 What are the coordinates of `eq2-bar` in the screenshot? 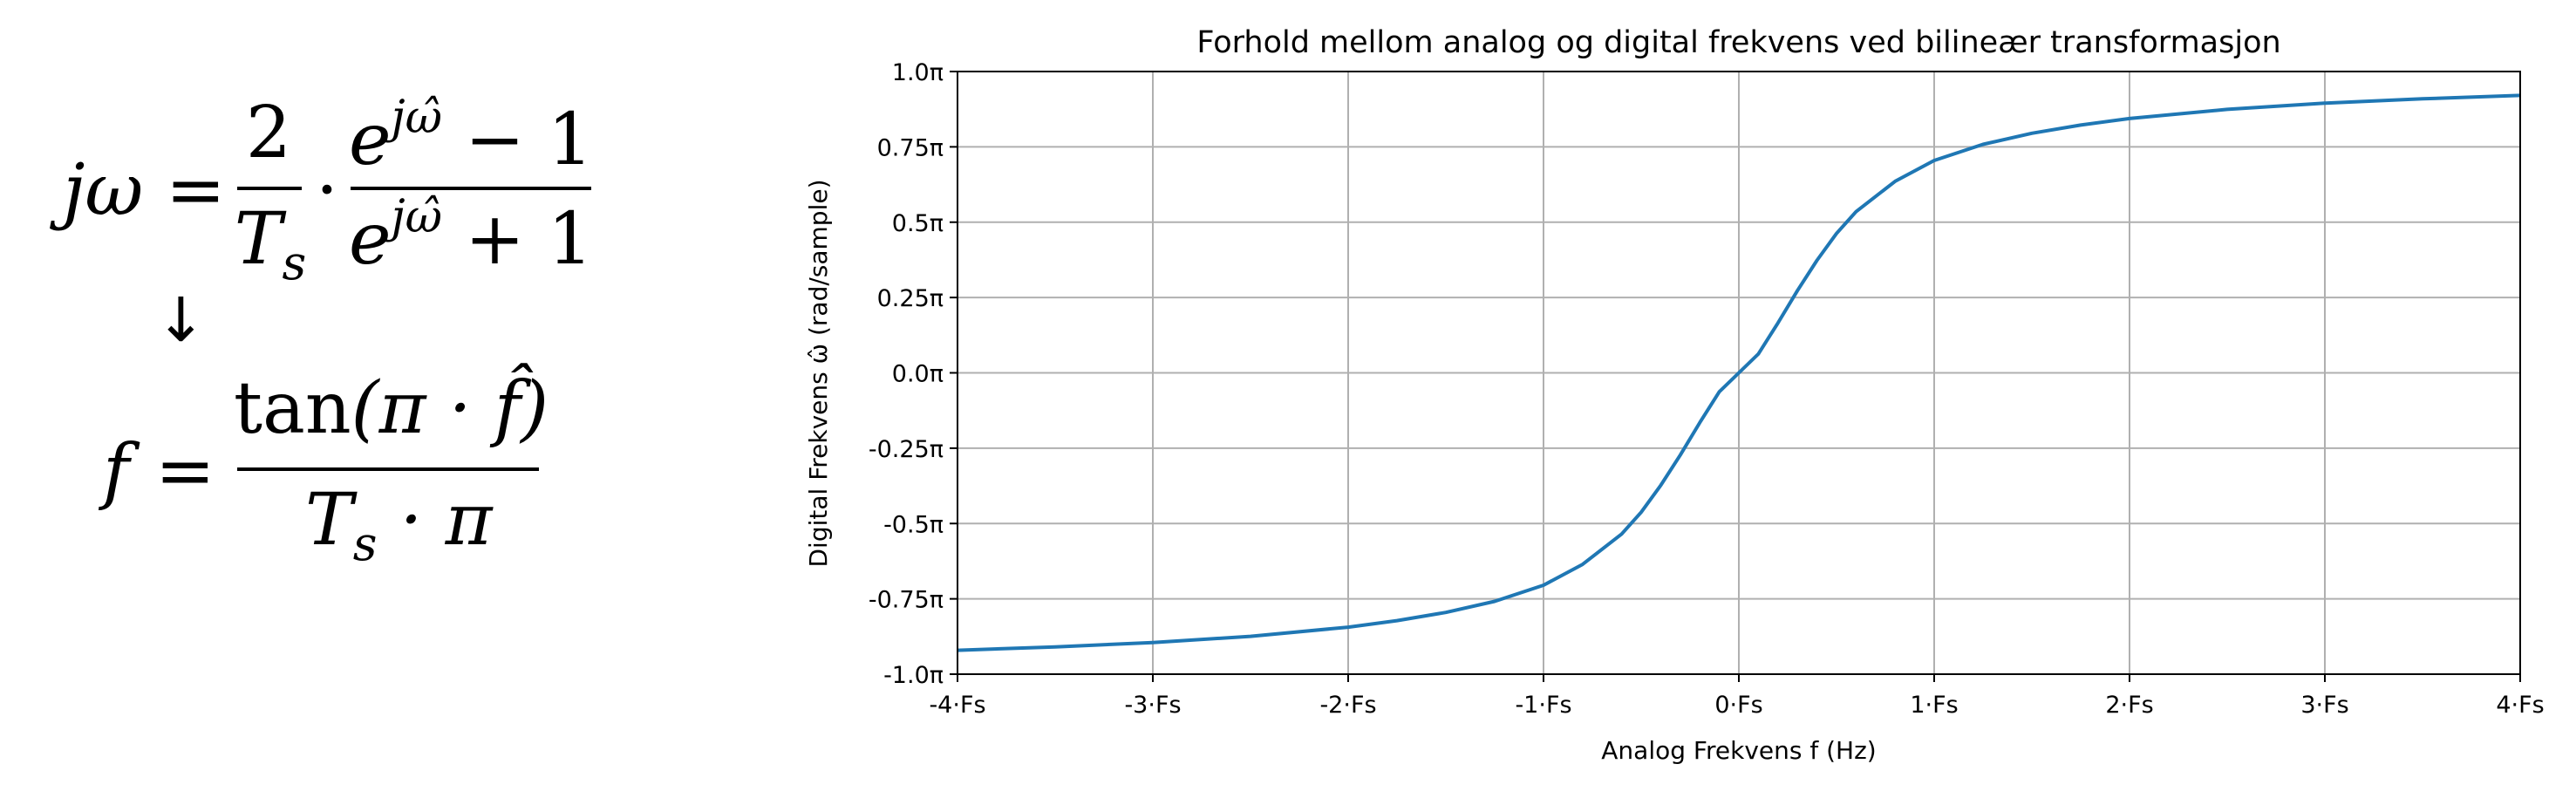 It's located at (388, 469).